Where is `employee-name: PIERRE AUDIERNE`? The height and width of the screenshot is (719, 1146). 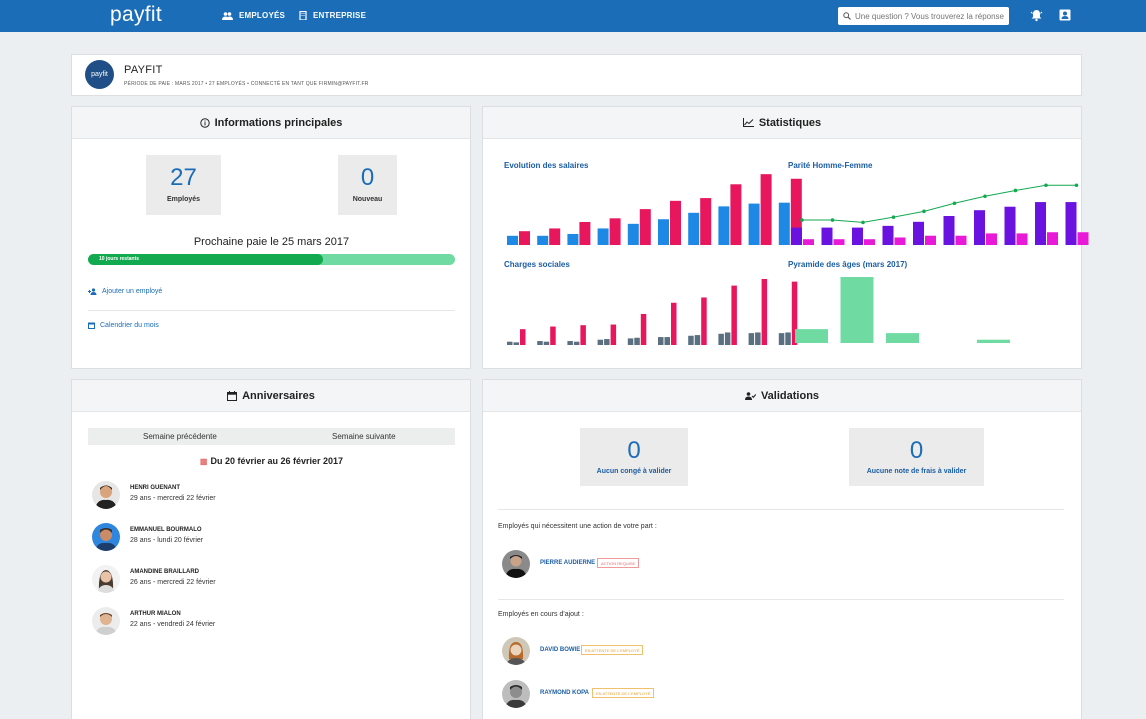 employee-name: PIERRE AUDIERNE is located at coordinates (568, 563).